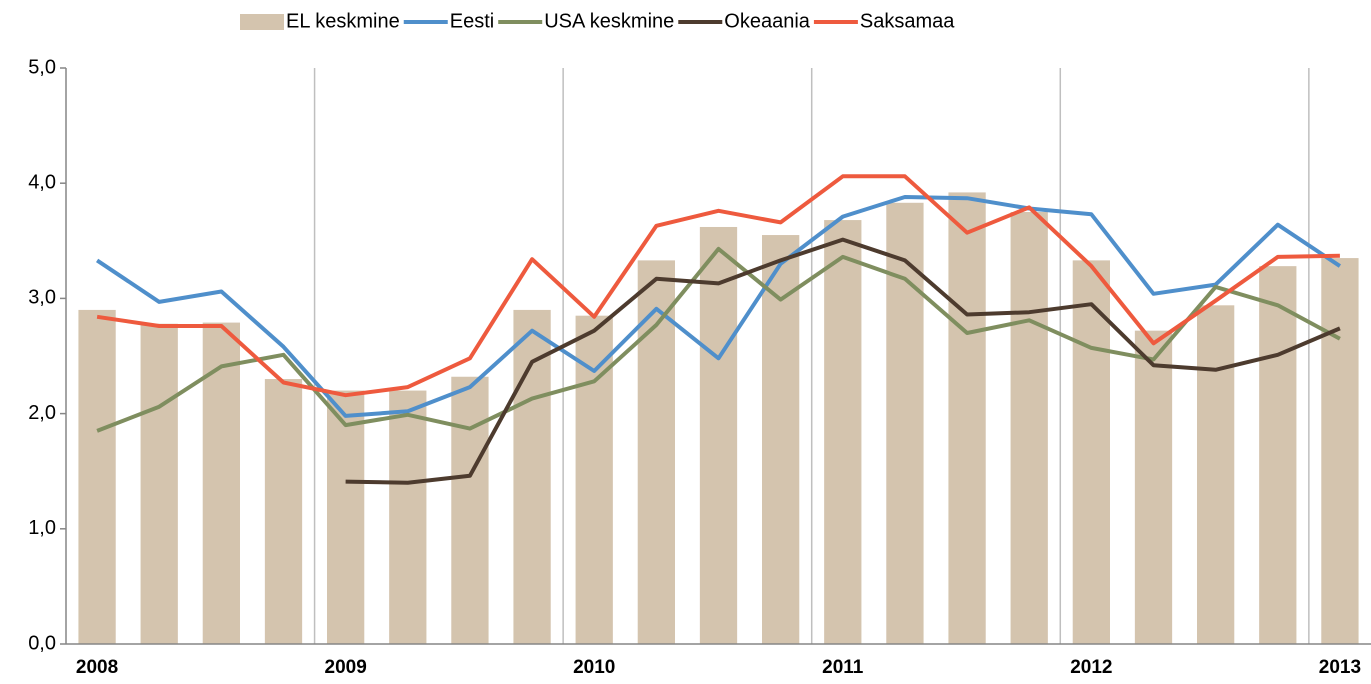 The image size is (1371, 684). What do you see at coordinates (343, 21) in the screenshot?
I see `legend-label: EL keskmine` at bounding box center [343, 21].